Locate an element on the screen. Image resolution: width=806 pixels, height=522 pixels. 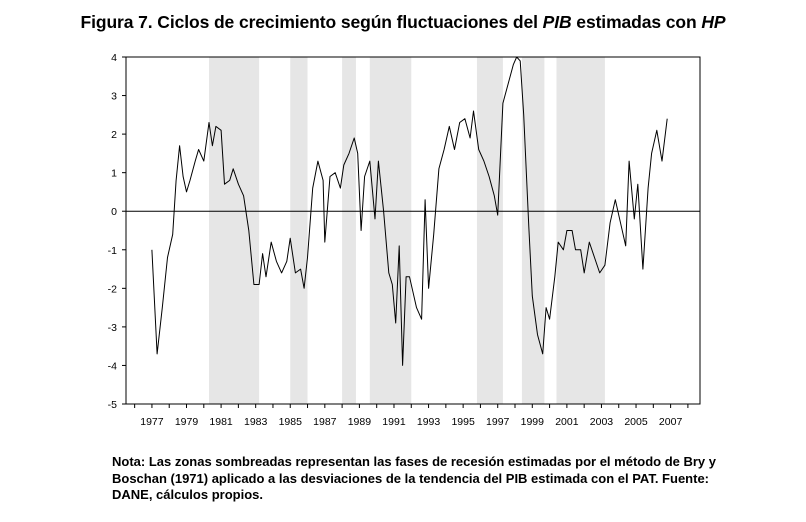
x-tick-label: 2001 is located at coordinates (567, 422).